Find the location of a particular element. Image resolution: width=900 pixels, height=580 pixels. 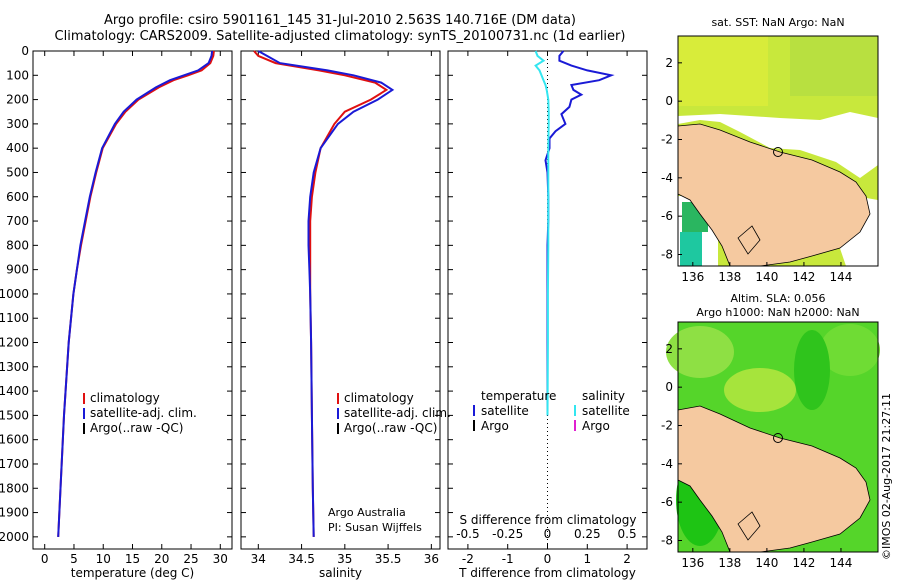

sst-missing-area is located at coordinates (778, 145).